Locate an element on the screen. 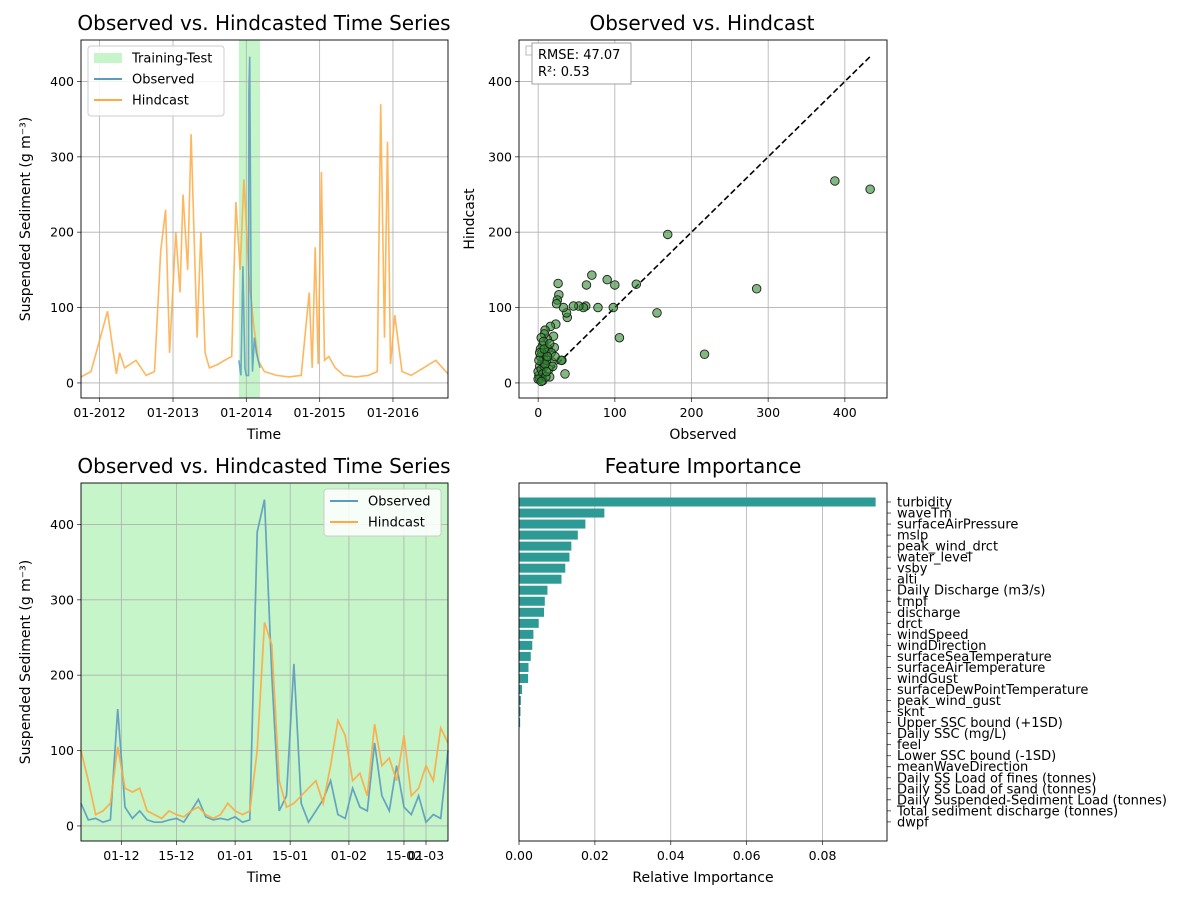 The image size is (1200, 904). p1-xtick-label: 01-2014 is located at coordinates (246, 412).